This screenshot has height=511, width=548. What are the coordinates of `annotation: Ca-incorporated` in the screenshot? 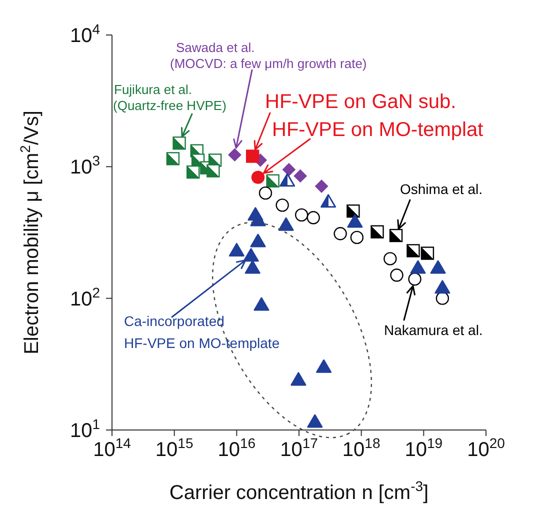 It's located at (174, 321).